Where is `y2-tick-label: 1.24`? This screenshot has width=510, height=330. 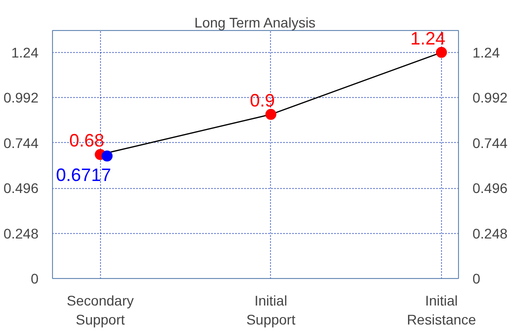 y2-tick-label: 1.24 is located at coordinates (486, 52).